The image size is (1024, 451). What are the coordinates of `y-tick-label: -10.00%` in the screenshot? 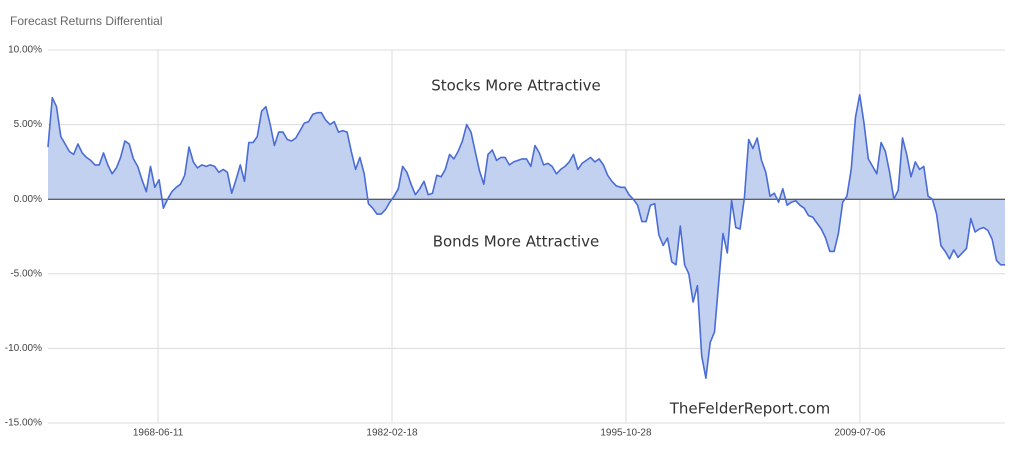 It's located at (23, 348).